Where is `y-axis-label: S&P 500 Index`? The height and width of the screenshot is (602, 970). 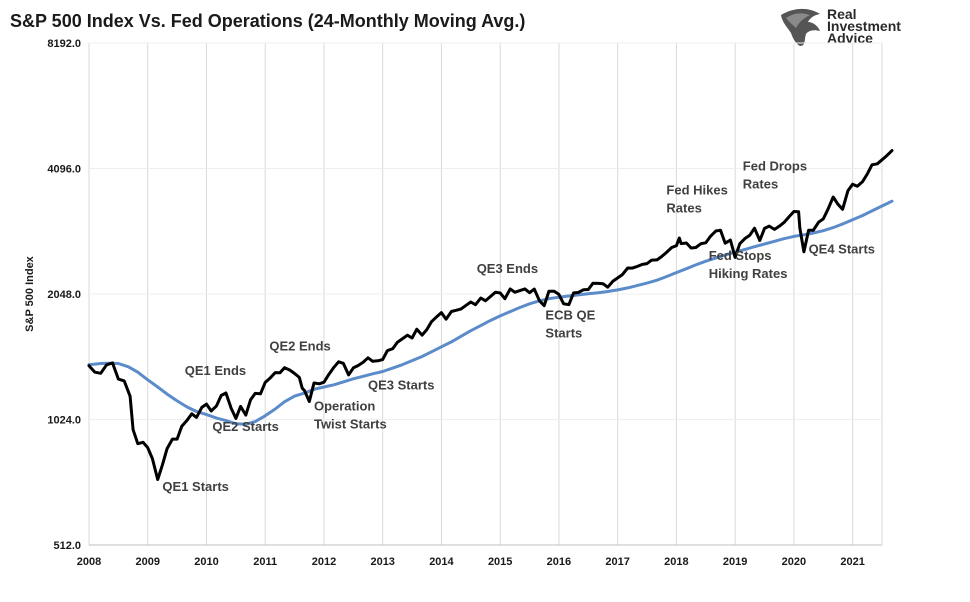 y-axis-label: S&P 500 Index is located at coordinates (30, 293).